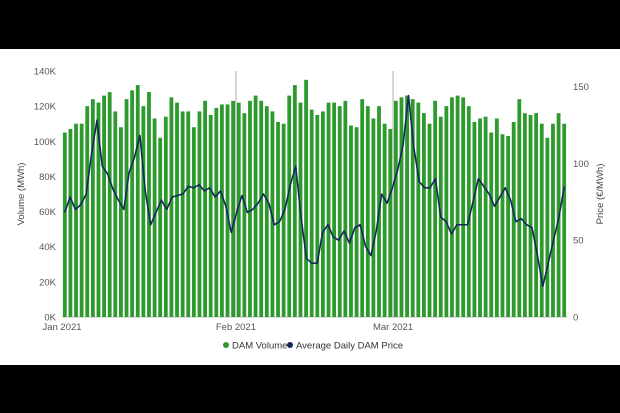 The image size is (620, 413). I want to click on x-axis-ticks: Jan 2021 Feb 2021 Mar 2021, so click(227, 327).